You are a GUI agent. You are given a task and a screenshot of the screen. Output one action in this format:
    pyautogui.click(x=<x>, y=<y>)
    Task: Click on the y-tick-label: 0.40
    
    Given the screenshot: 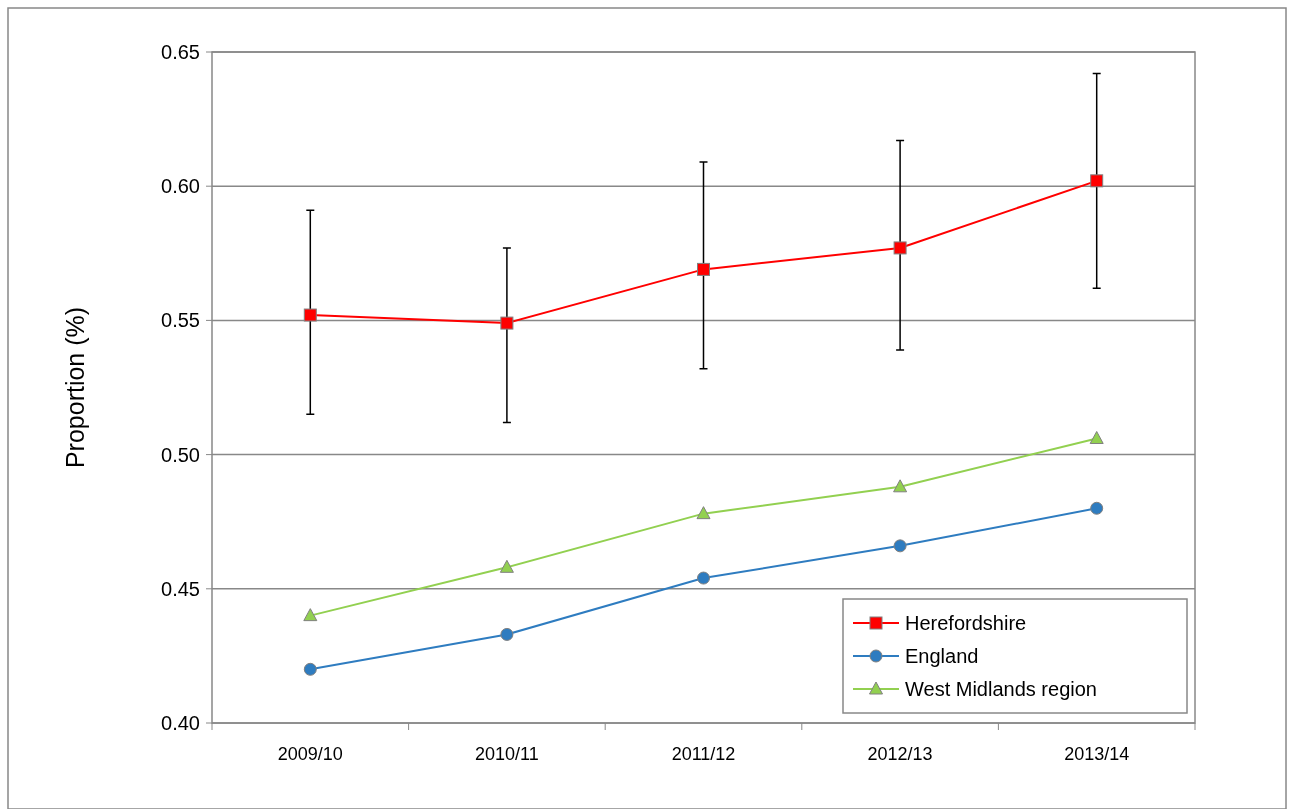 What is the action you would take?
    pyautogui.click(x=180, y=723)
    